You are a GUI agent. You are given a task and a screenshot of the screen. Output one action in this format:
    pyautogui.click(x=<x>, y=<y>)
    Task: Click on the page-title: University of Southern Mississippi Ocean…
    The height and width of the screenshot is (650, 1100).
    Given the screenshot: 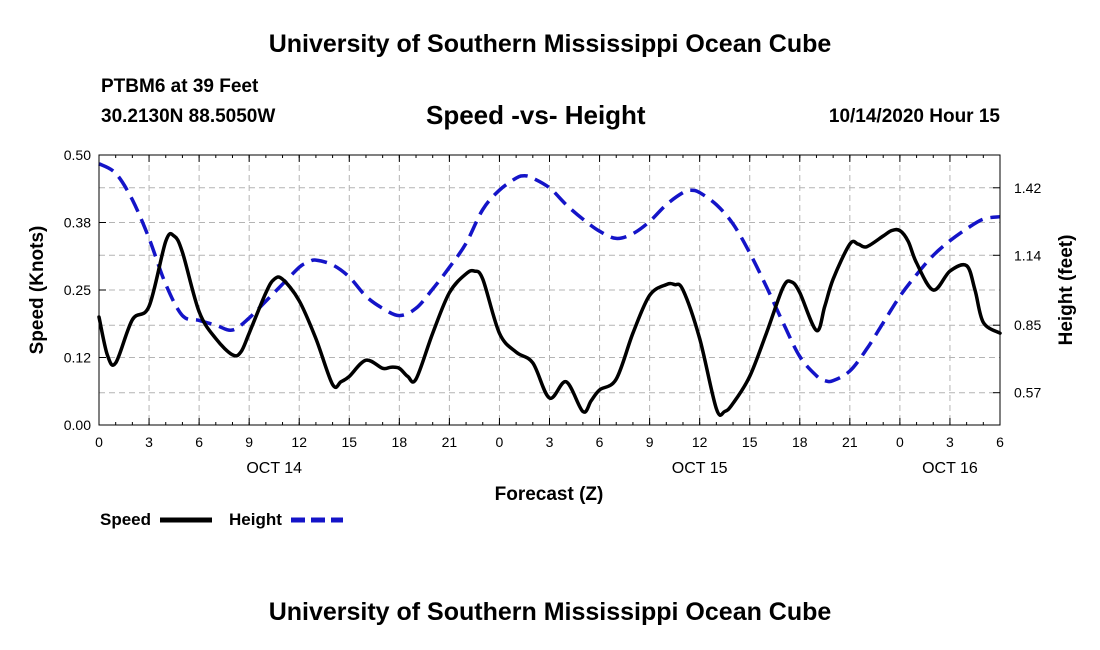 What is the action you would take?
    pyautogui.click(x=550, y=44)
    